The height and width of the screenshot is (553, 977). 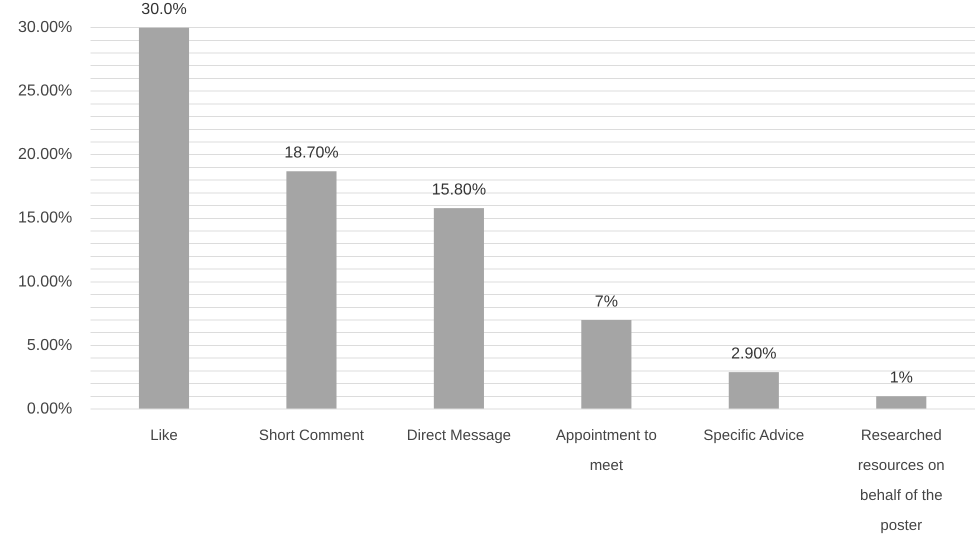 I want to click on y-tick-label: 10.00%, so click(x=45, y=281).